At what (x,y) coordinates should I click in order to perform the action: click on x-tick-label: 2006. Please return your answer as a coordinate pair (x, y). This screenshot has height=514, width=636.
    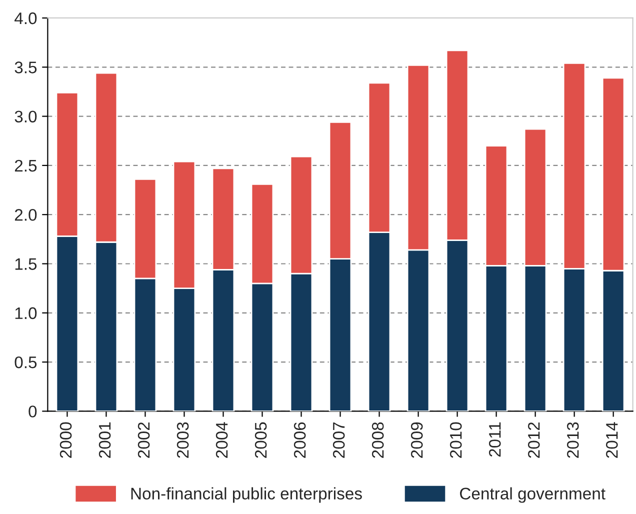
    Looking at the image, I should click on (300, 440).